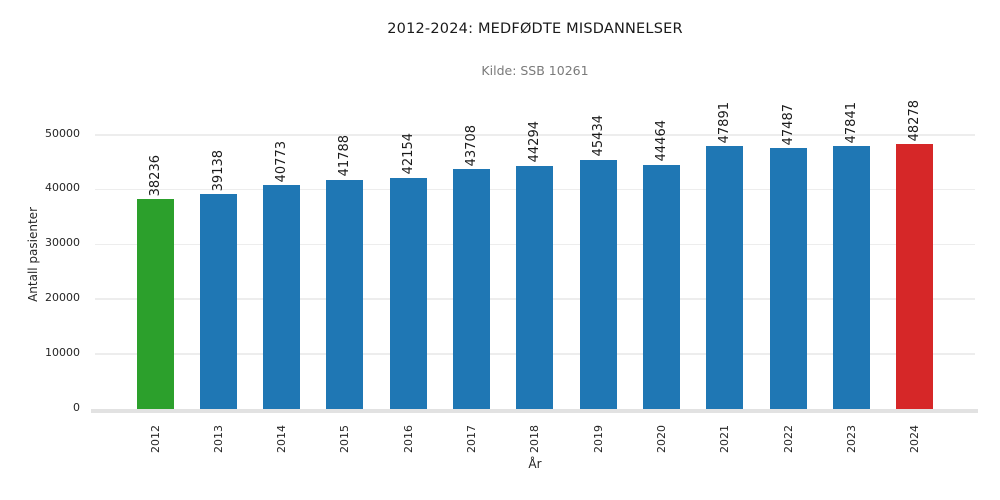 The image size is (1000, 500). What do you see at coordinates (345, 294) in the screenshot?
I see `bar-2015` at bounding box center [345, 294].